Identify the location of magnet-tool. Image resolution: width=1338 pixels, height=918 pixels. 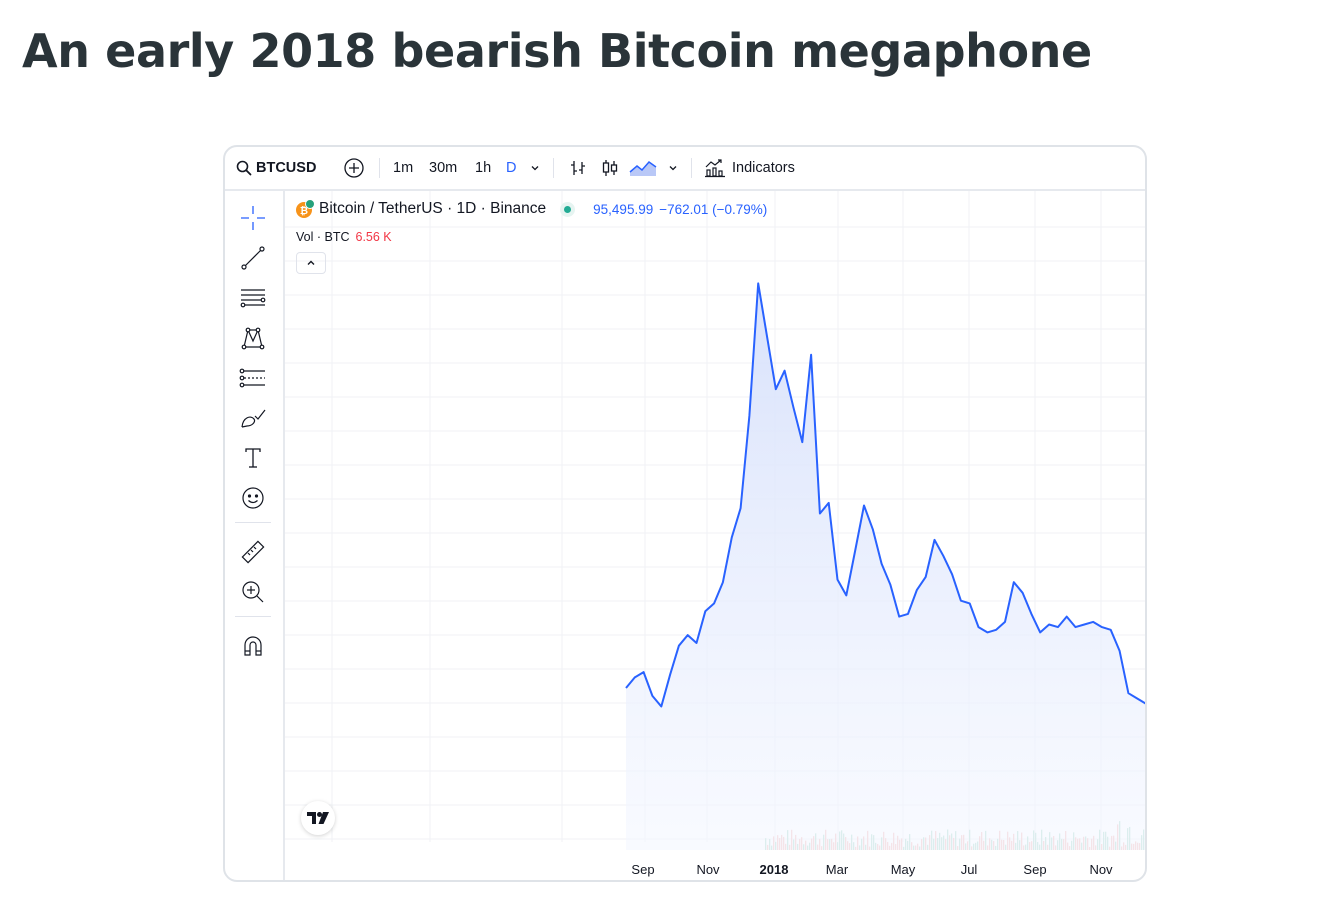
(253, 646).